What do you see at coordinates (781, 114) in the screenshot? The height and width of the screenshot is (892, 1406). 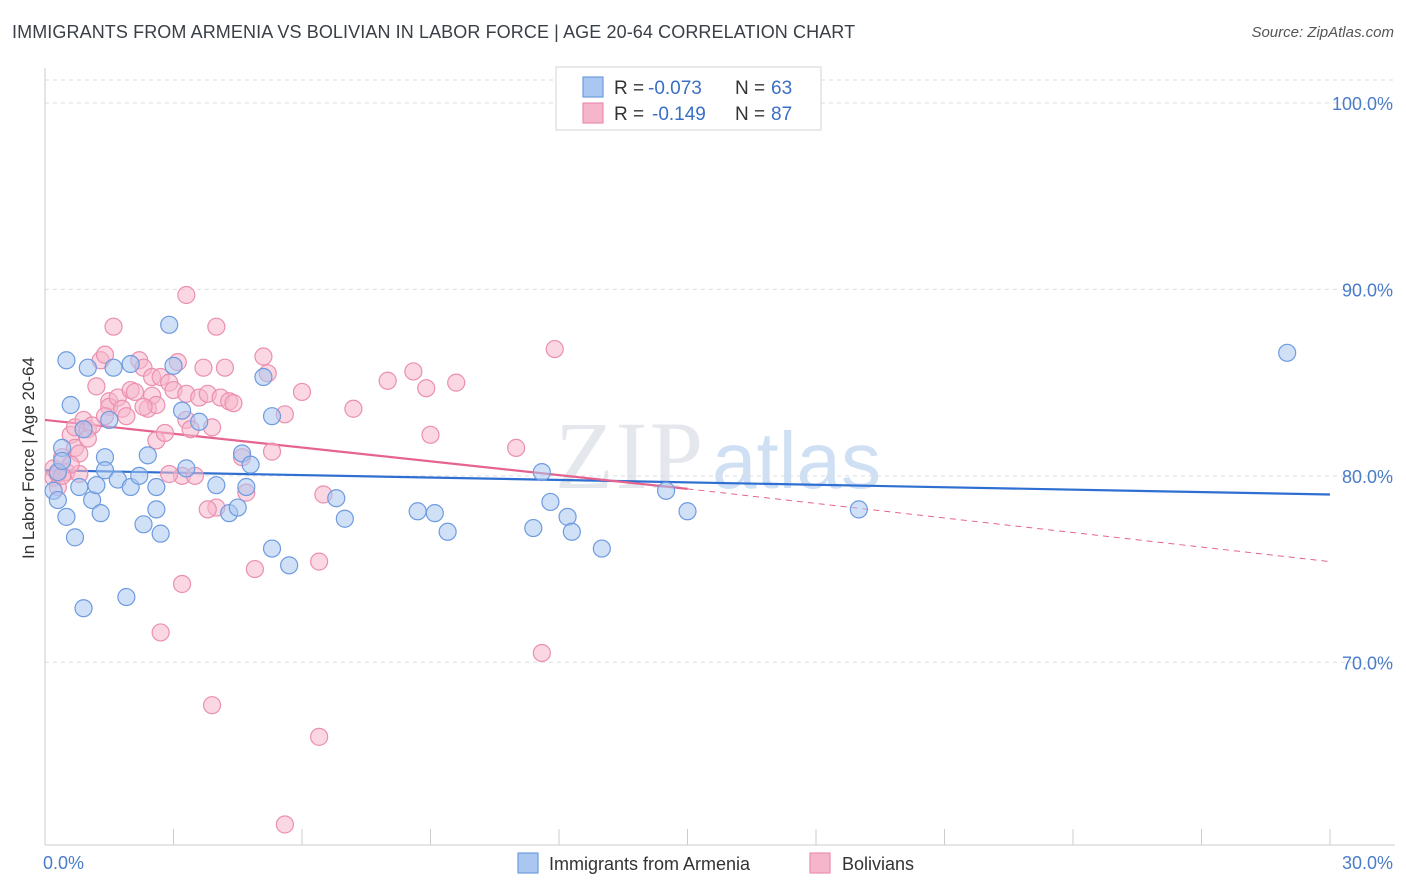 I see `legend-n-value-2: 87` at bounding box center [781, 114].